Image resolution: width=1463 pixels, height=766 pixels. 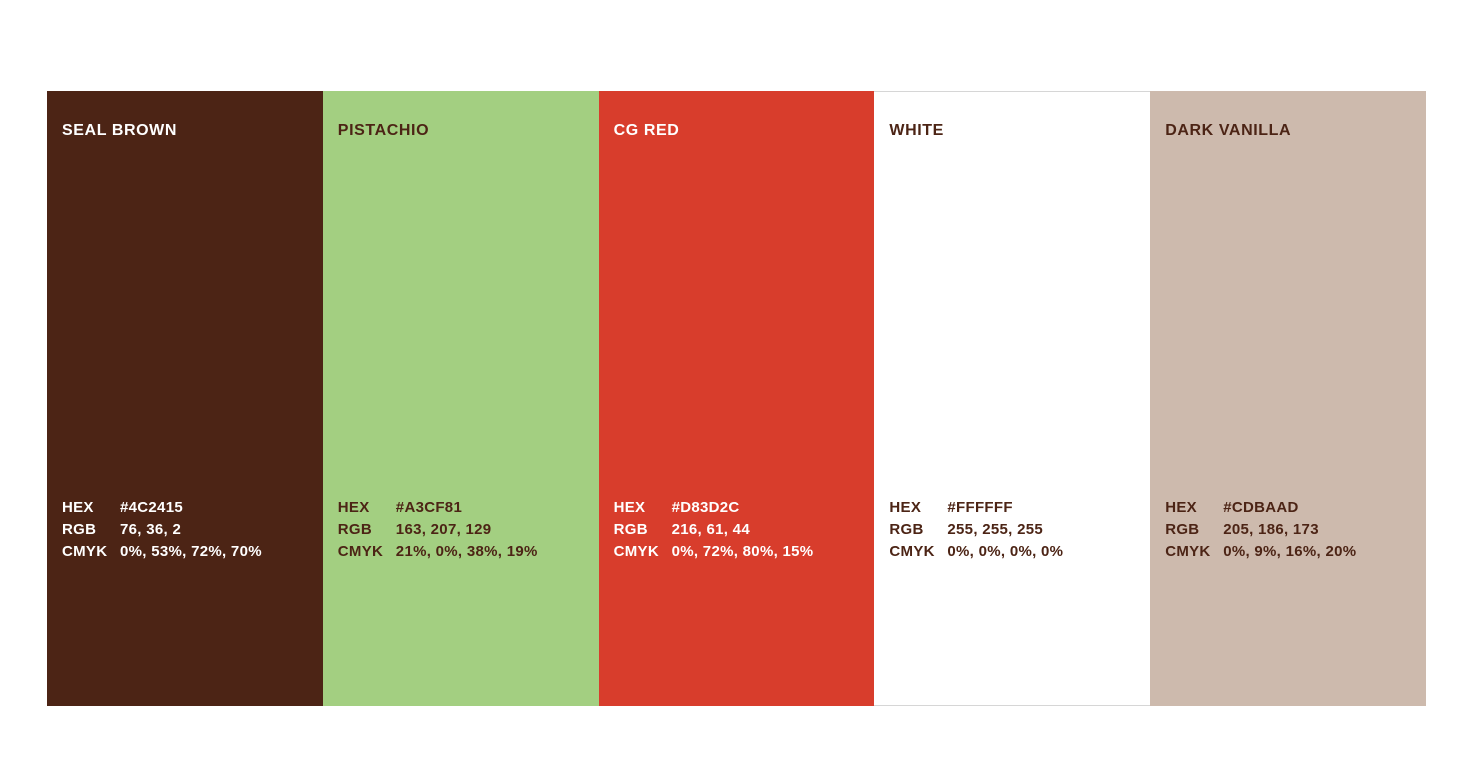 What do you see at coordinates (151, 507) in the screenshot?
I see `hex-value: #4C2415` at bounding box center [151, 507].